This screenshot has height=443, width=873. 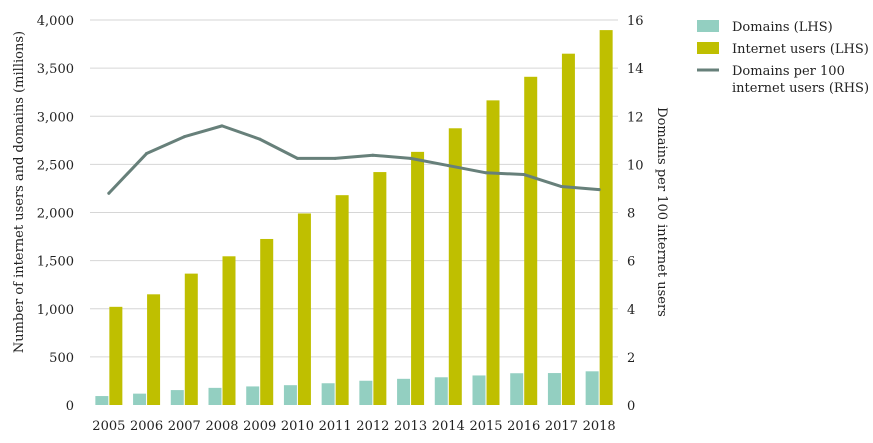 I want to click on right-tick-label: 10, so click(x=635, y=165).